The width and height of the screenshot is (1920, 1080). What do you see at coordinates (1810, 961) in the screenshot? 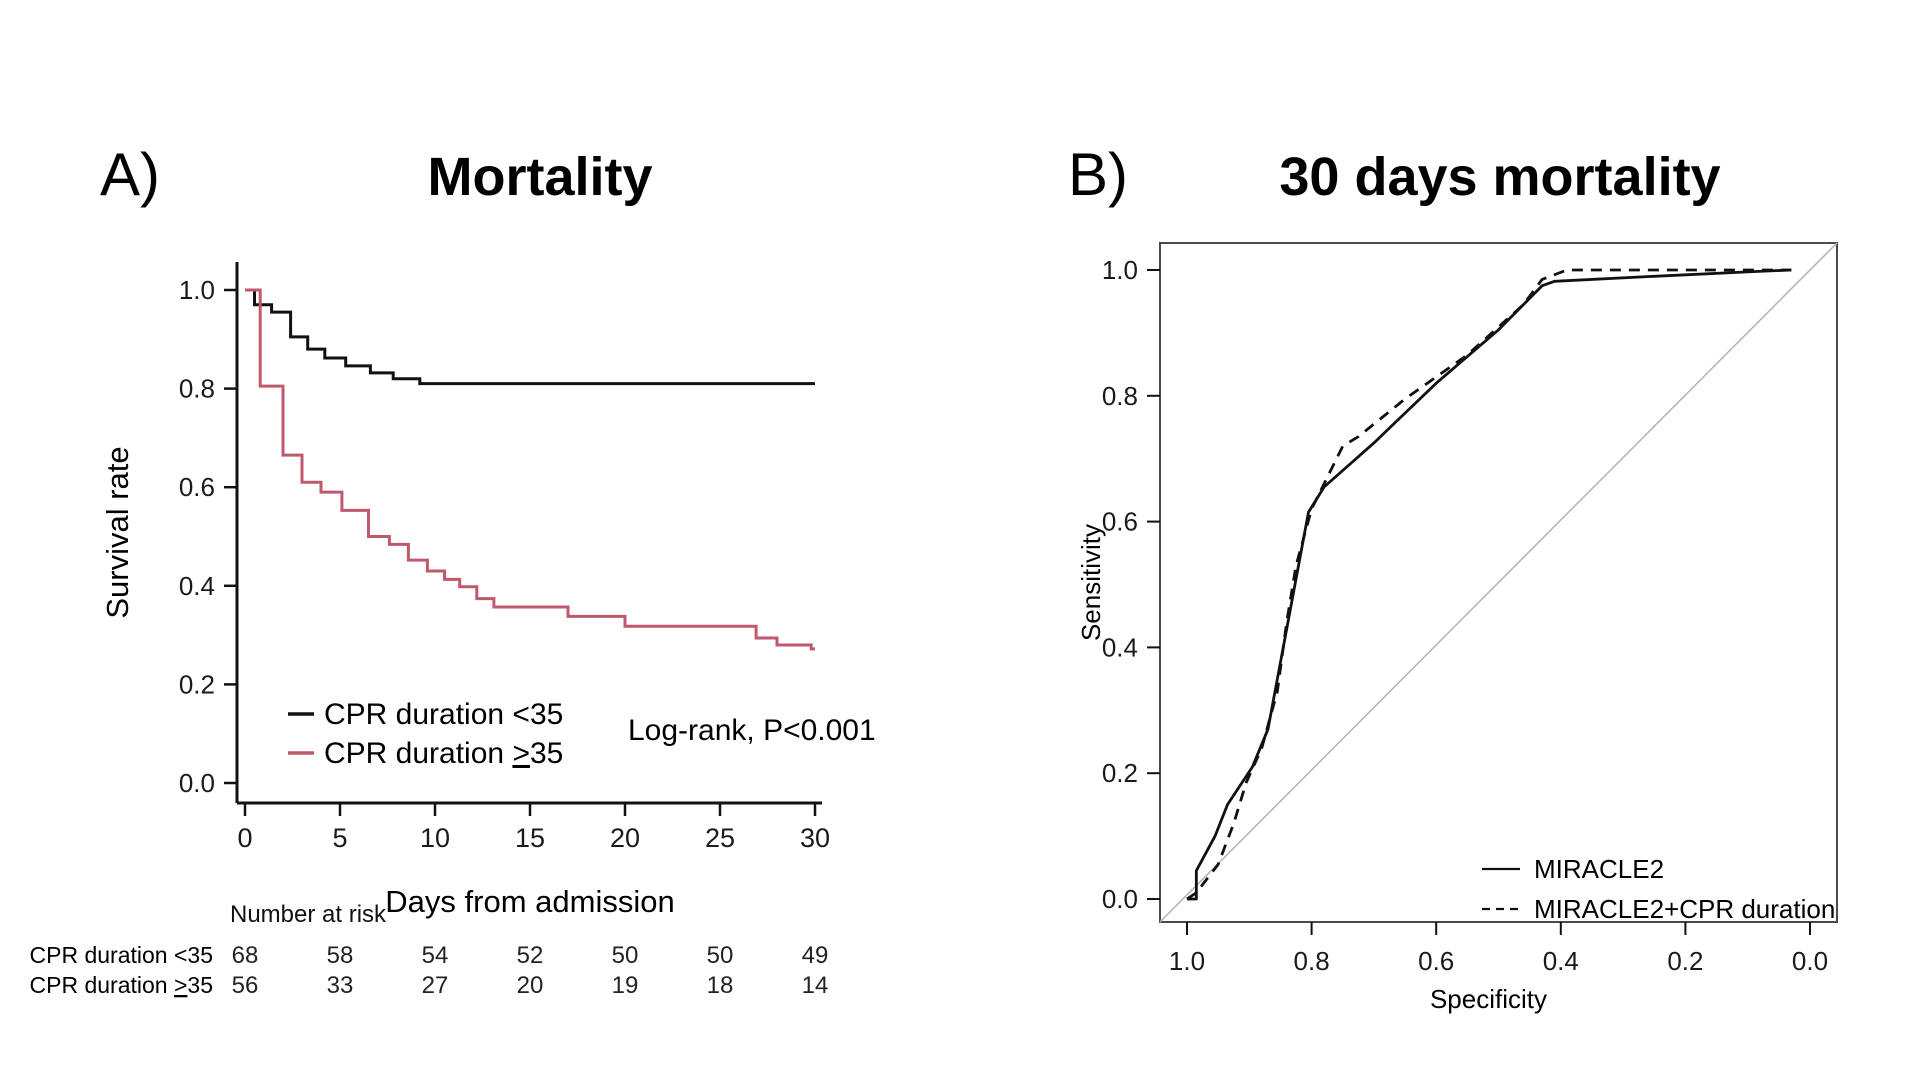
I see `b-x-tick-label: 0.0` at bounding box center [1810, 961].